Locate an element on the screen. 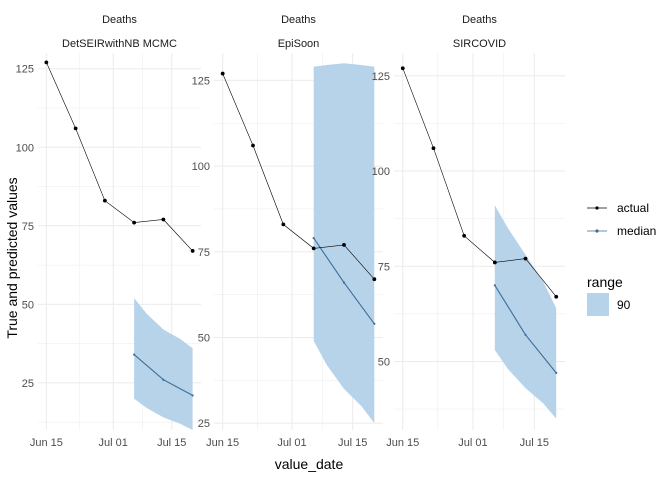 This screenshot has height=480, width=672. legend: actual median range 90 is located at coordinates (621, 258).